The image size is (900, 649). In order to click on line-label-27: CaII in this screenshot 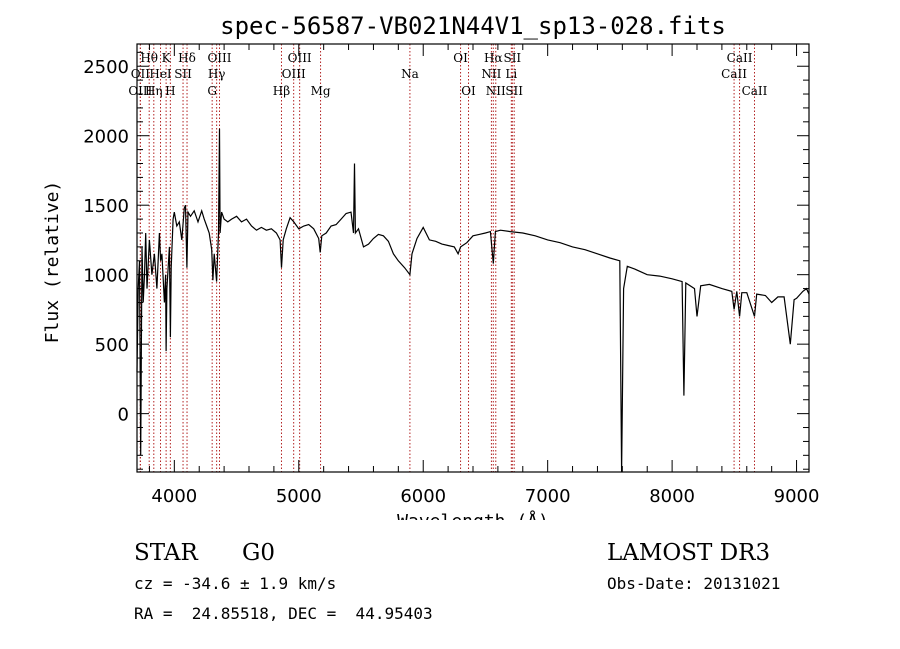, I will do `click(755, 91)`.